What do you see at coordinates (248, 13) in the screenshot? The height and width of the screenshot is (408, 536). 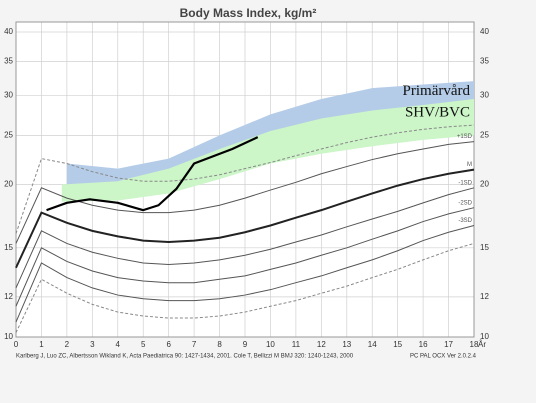 I see `chart-title: Body Mass Index, kg/m²` at bounding box center [248, 13].